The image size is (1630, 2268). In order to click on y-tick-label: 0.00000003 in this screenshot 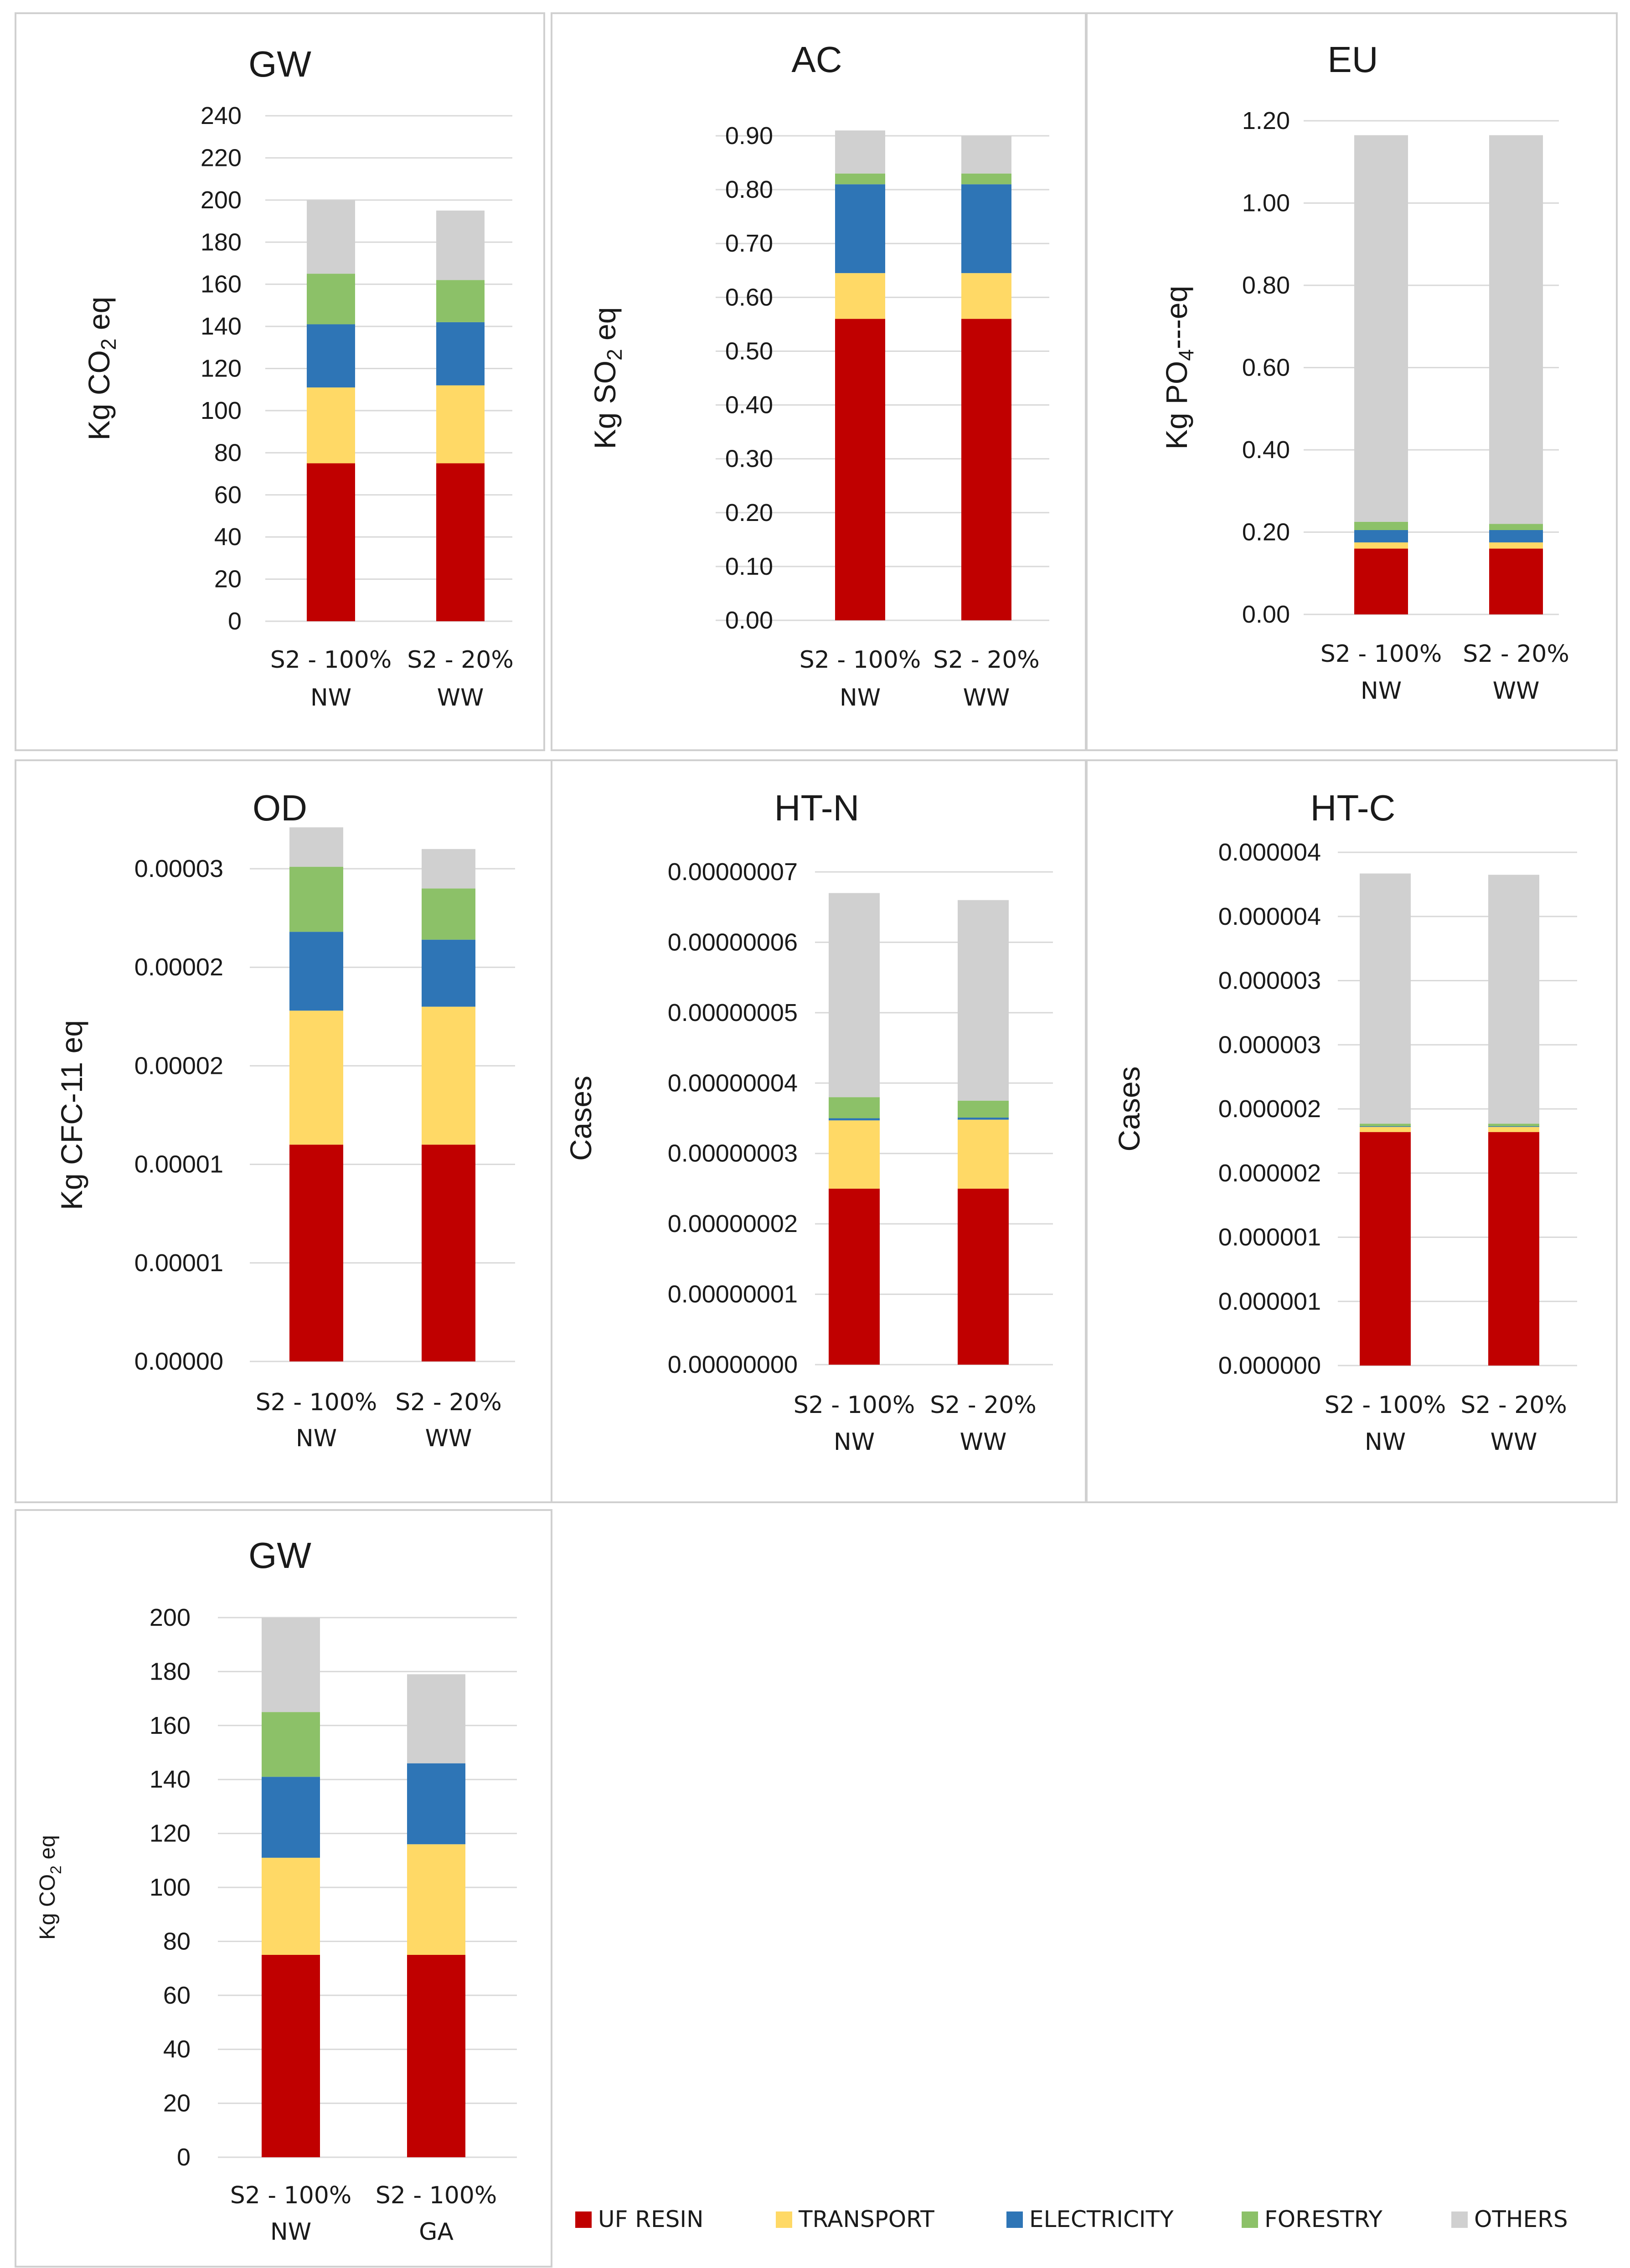, I will do `click(733, 1153)`.